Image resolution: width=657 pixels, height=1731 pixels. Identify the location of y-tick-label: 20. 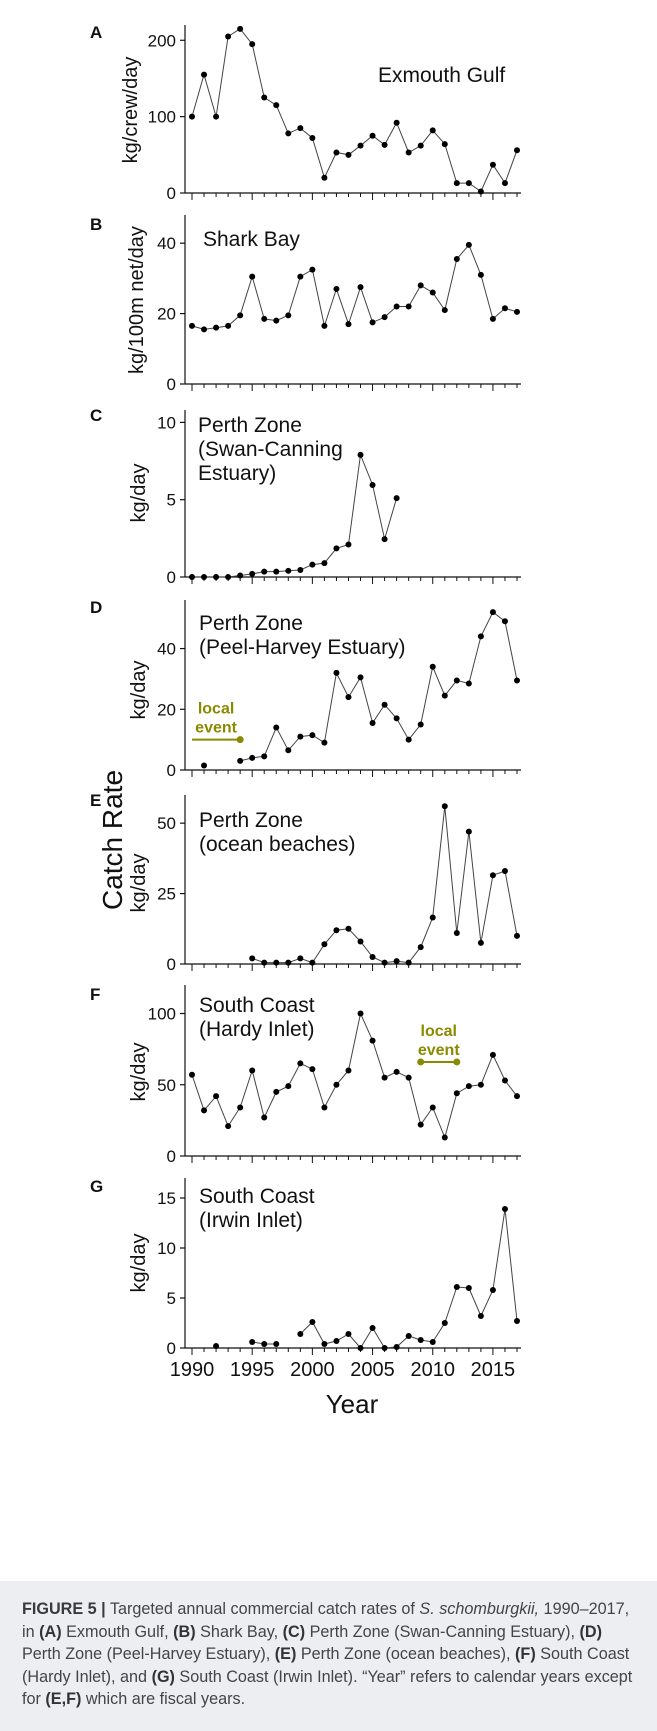
(166, 314).